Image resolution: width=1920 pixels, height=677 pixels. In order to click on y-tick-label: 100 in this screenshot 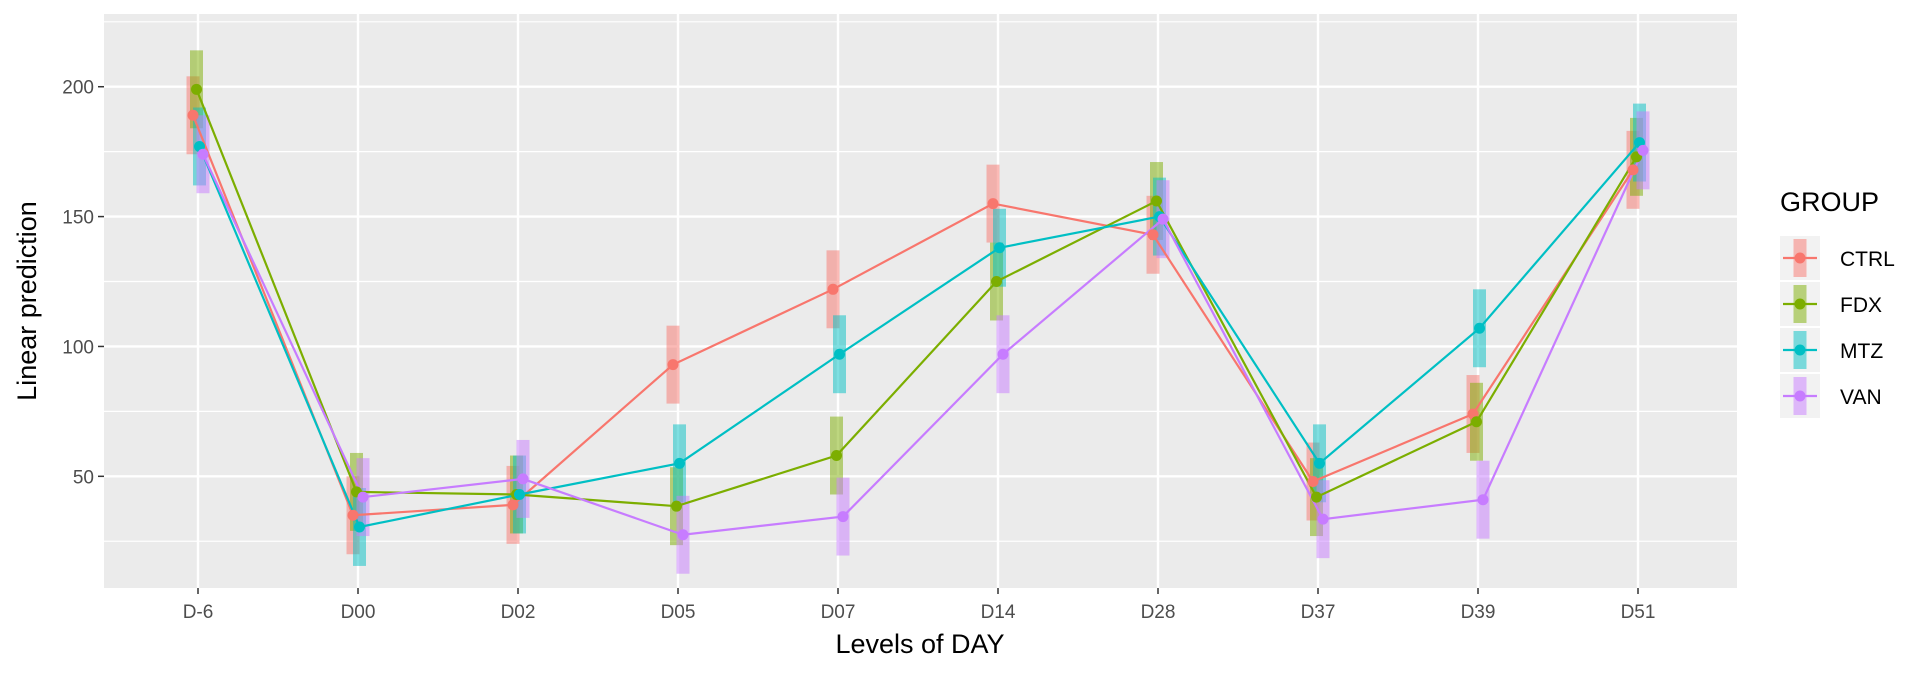, I will do `click(78, 347)`.